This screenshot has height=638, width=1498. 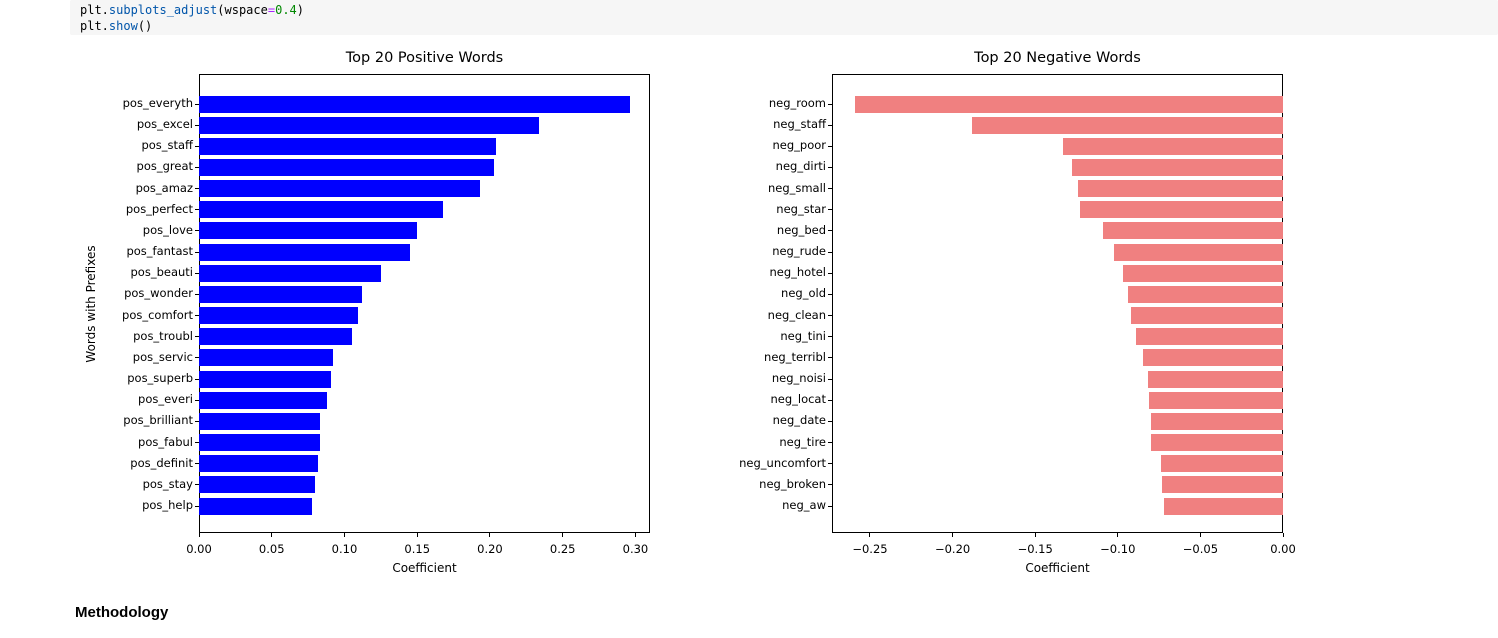 I want to click on code-line: plt.show(), so click(x=789, y=26).